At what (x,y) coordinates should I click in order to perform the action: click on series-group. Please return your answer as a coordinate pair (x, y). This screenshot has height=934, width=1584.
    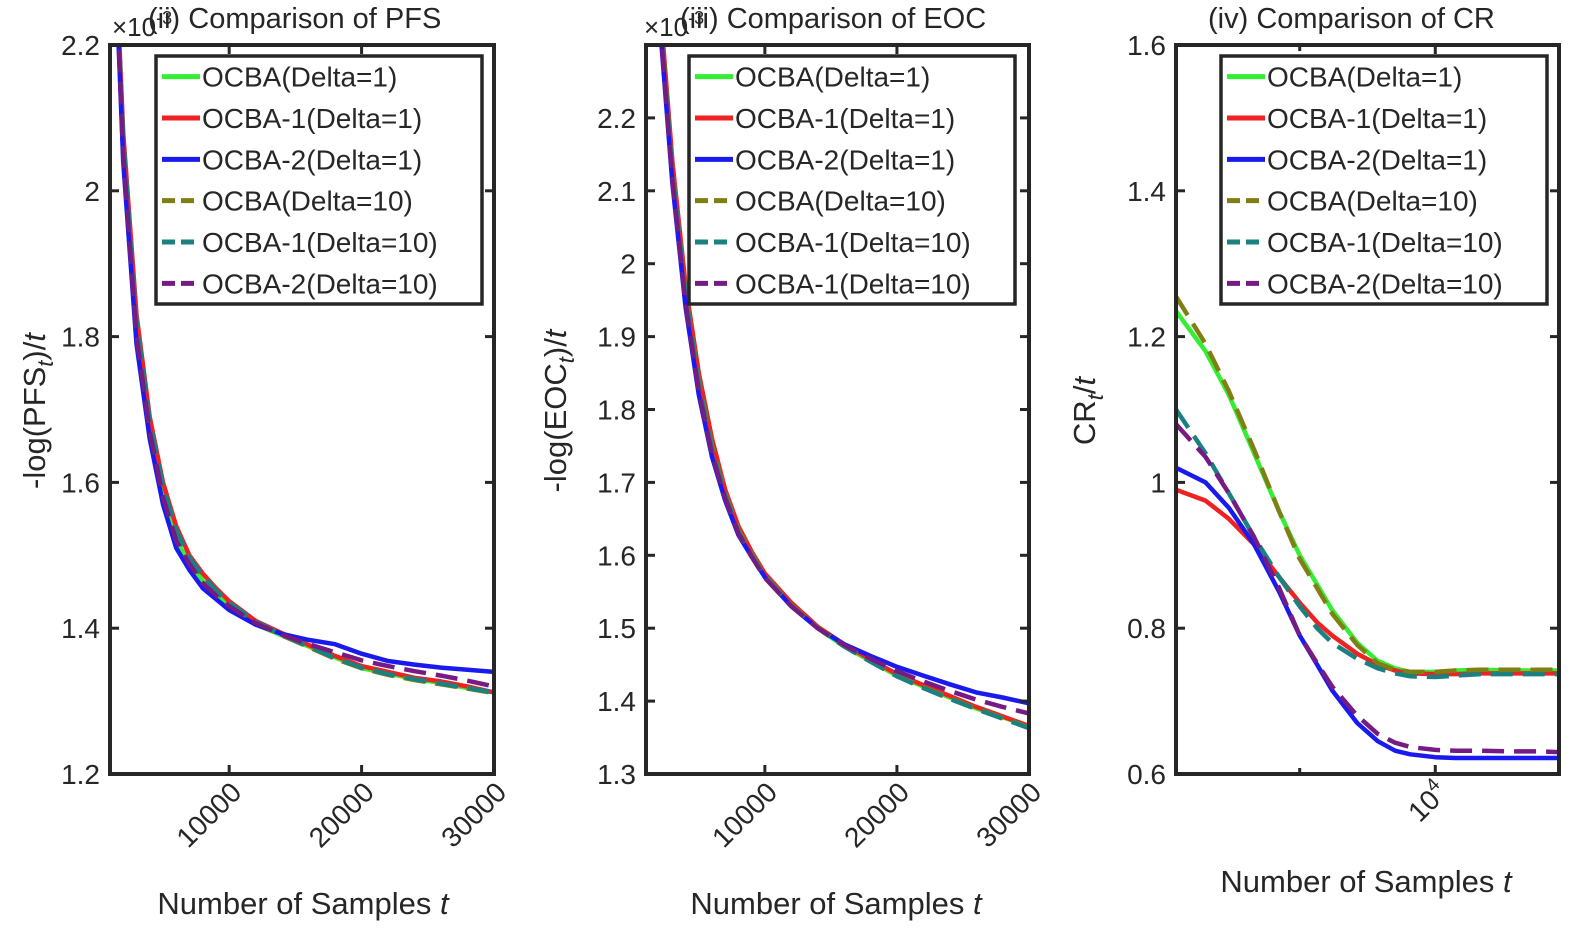
    Looking at the image, I should click on (1367, 528).